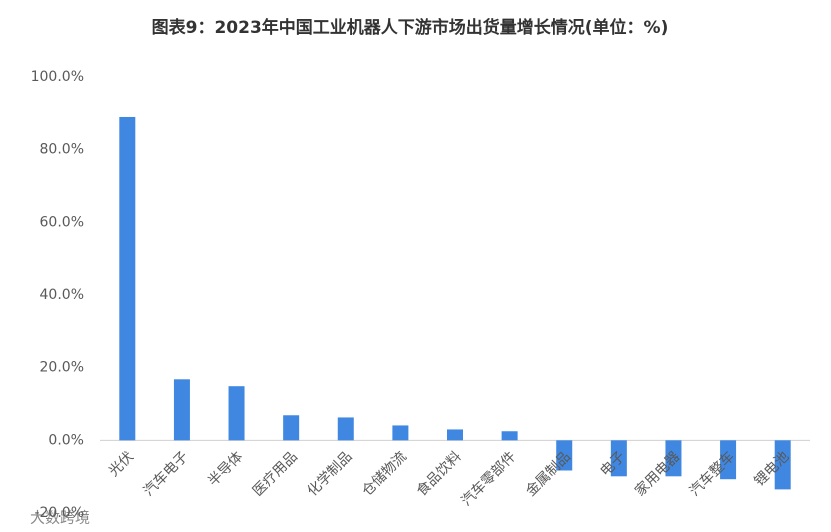  What do you see at coordinates (121, 464) in the screenshot?
I see `x-tick-label: 光伏` at bounding box center [121, 464].